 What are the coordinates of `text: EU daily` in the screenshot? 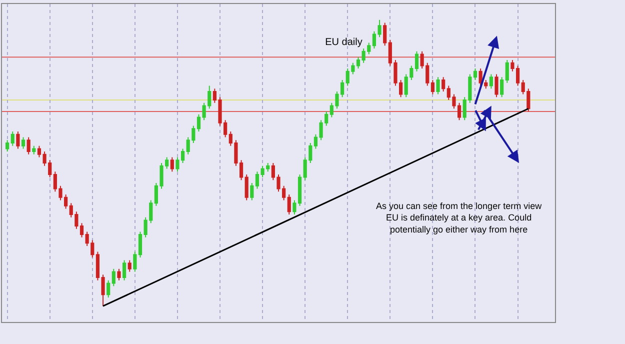 It's located at (343, 42).